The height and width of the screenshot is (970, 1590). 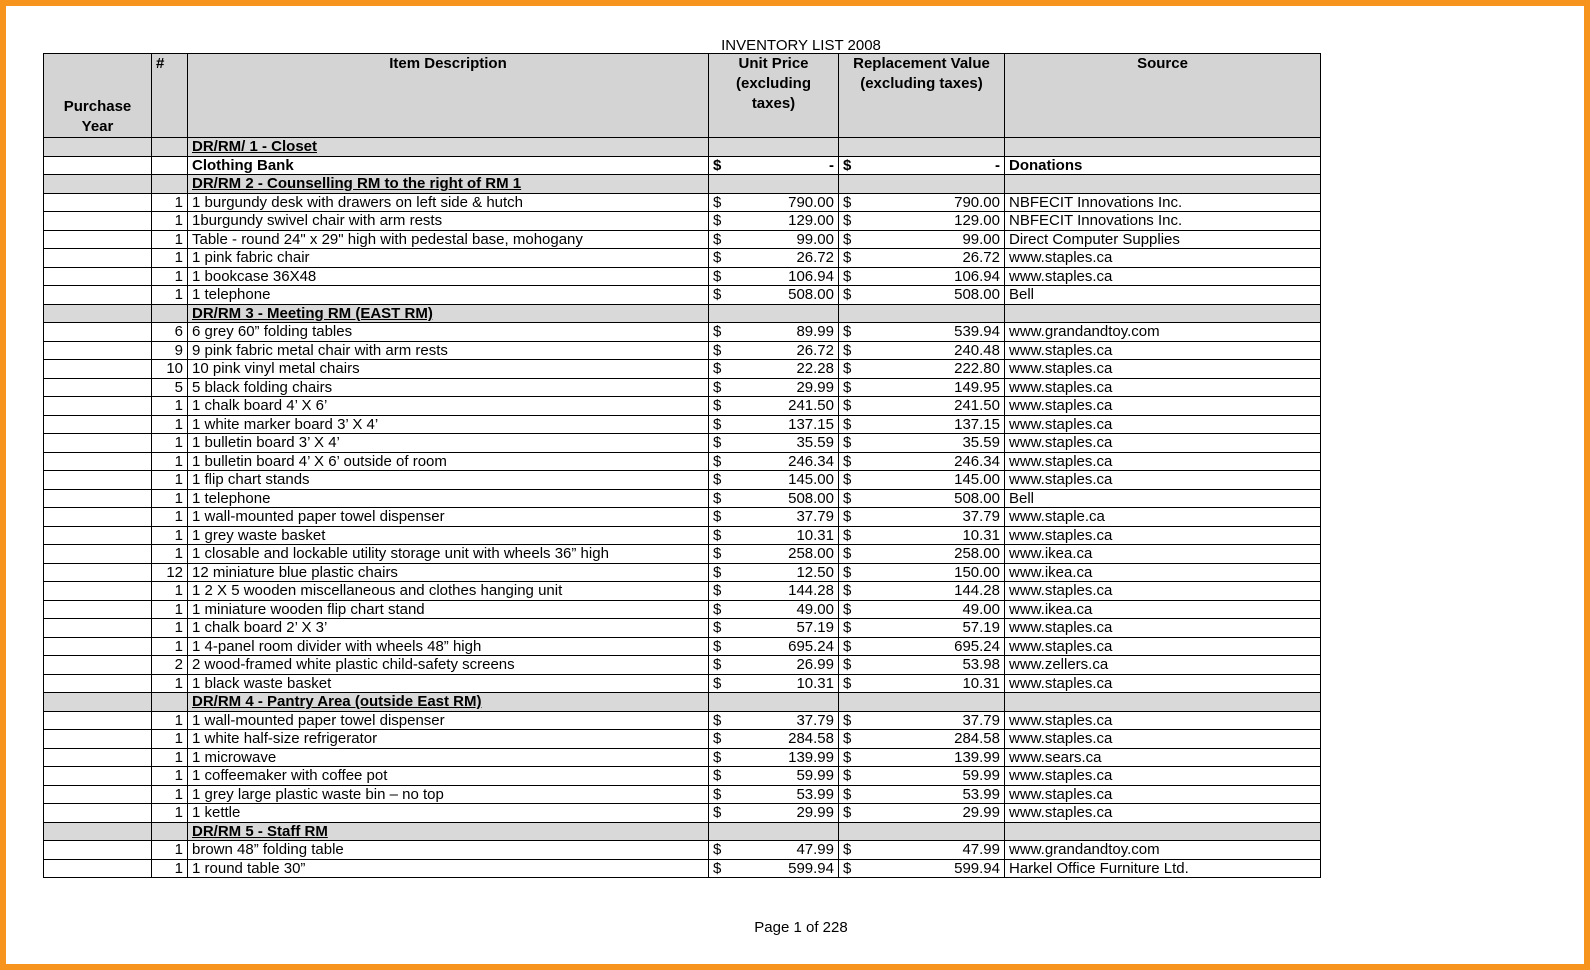 I want to click on amount: -, so click(x=831, y=165).